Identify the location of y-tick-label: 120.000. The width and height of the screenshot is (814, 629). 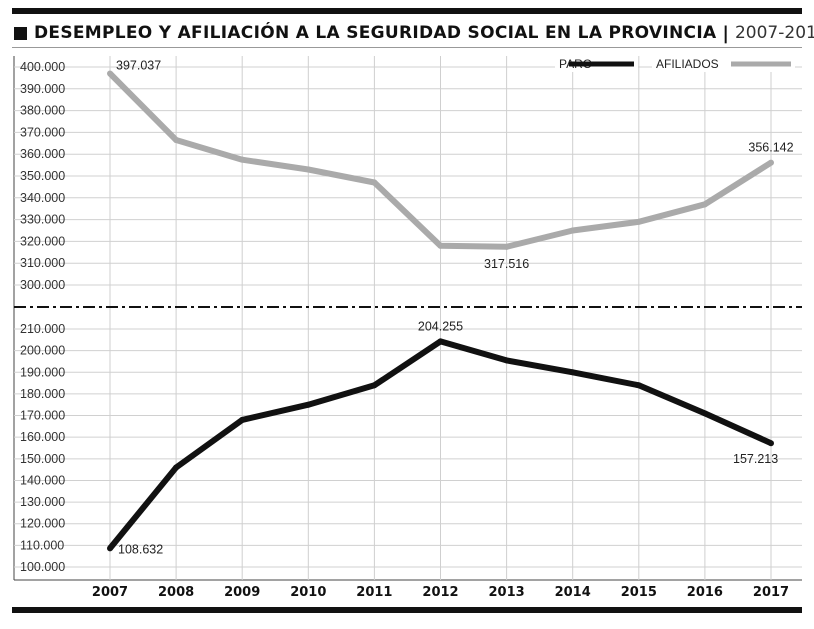
(42, 524).